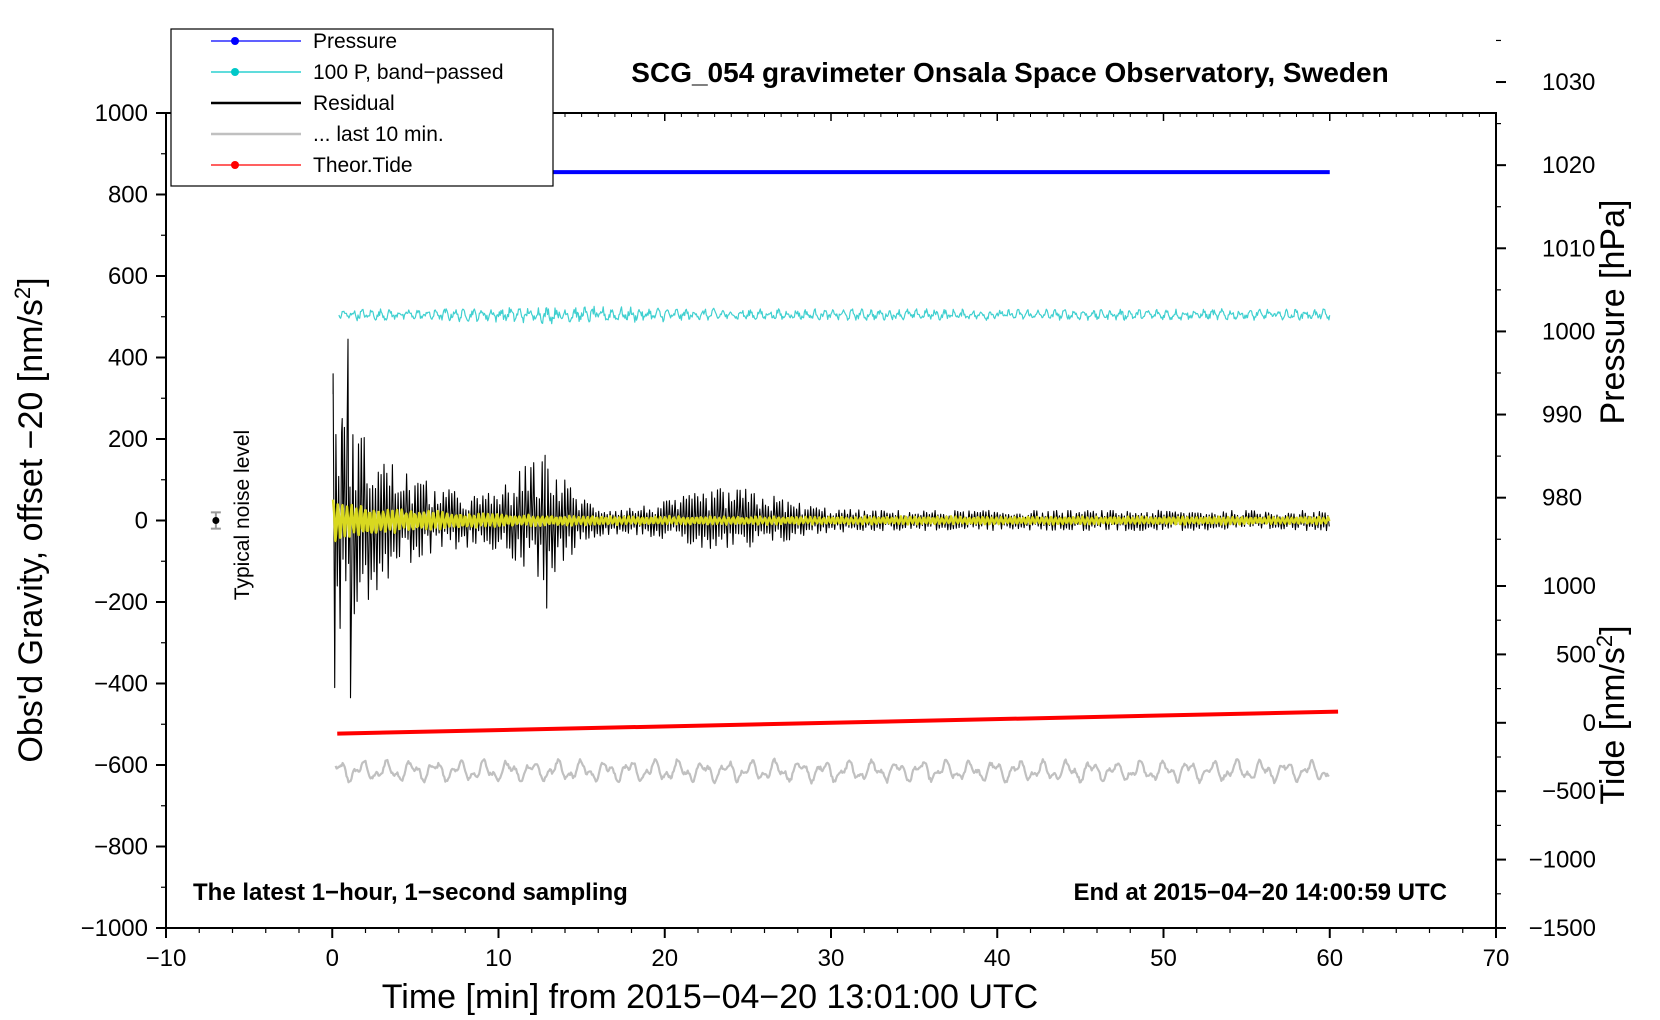  I want to click on x-tick-label: 70, so click(1496, 958).